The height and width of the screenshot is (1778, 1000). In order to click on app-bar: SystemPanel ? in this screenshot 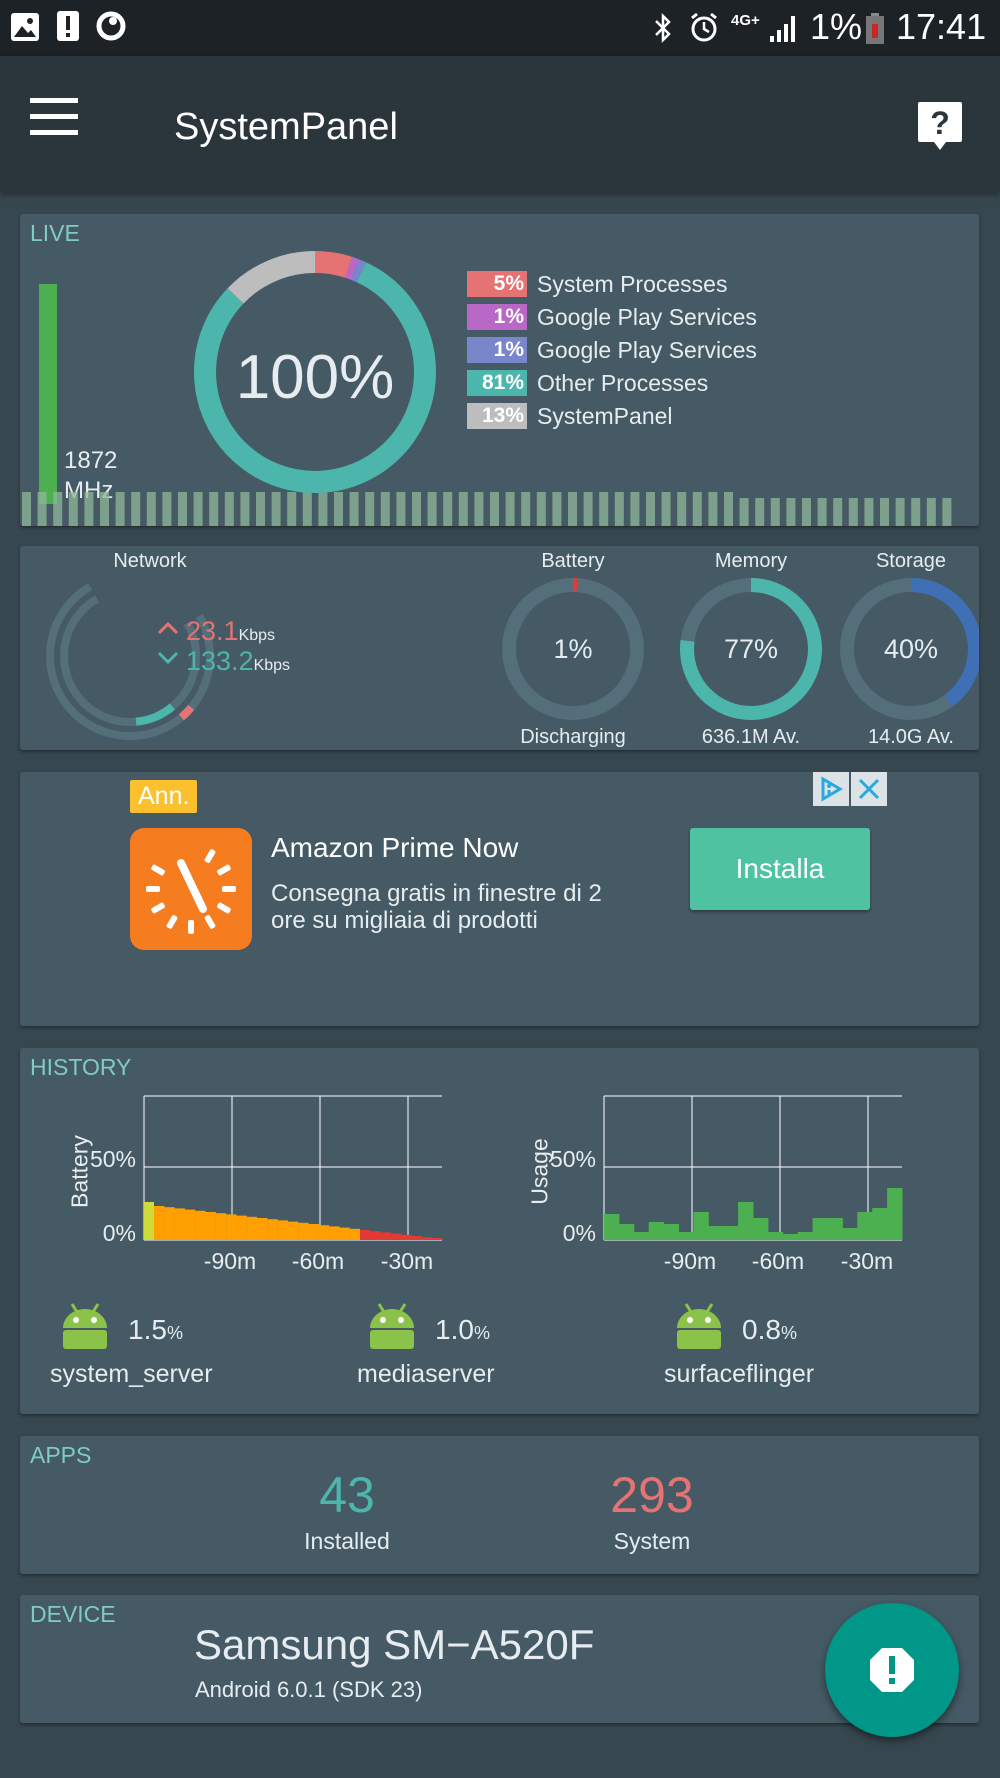, I will do `click(500, 124)`.